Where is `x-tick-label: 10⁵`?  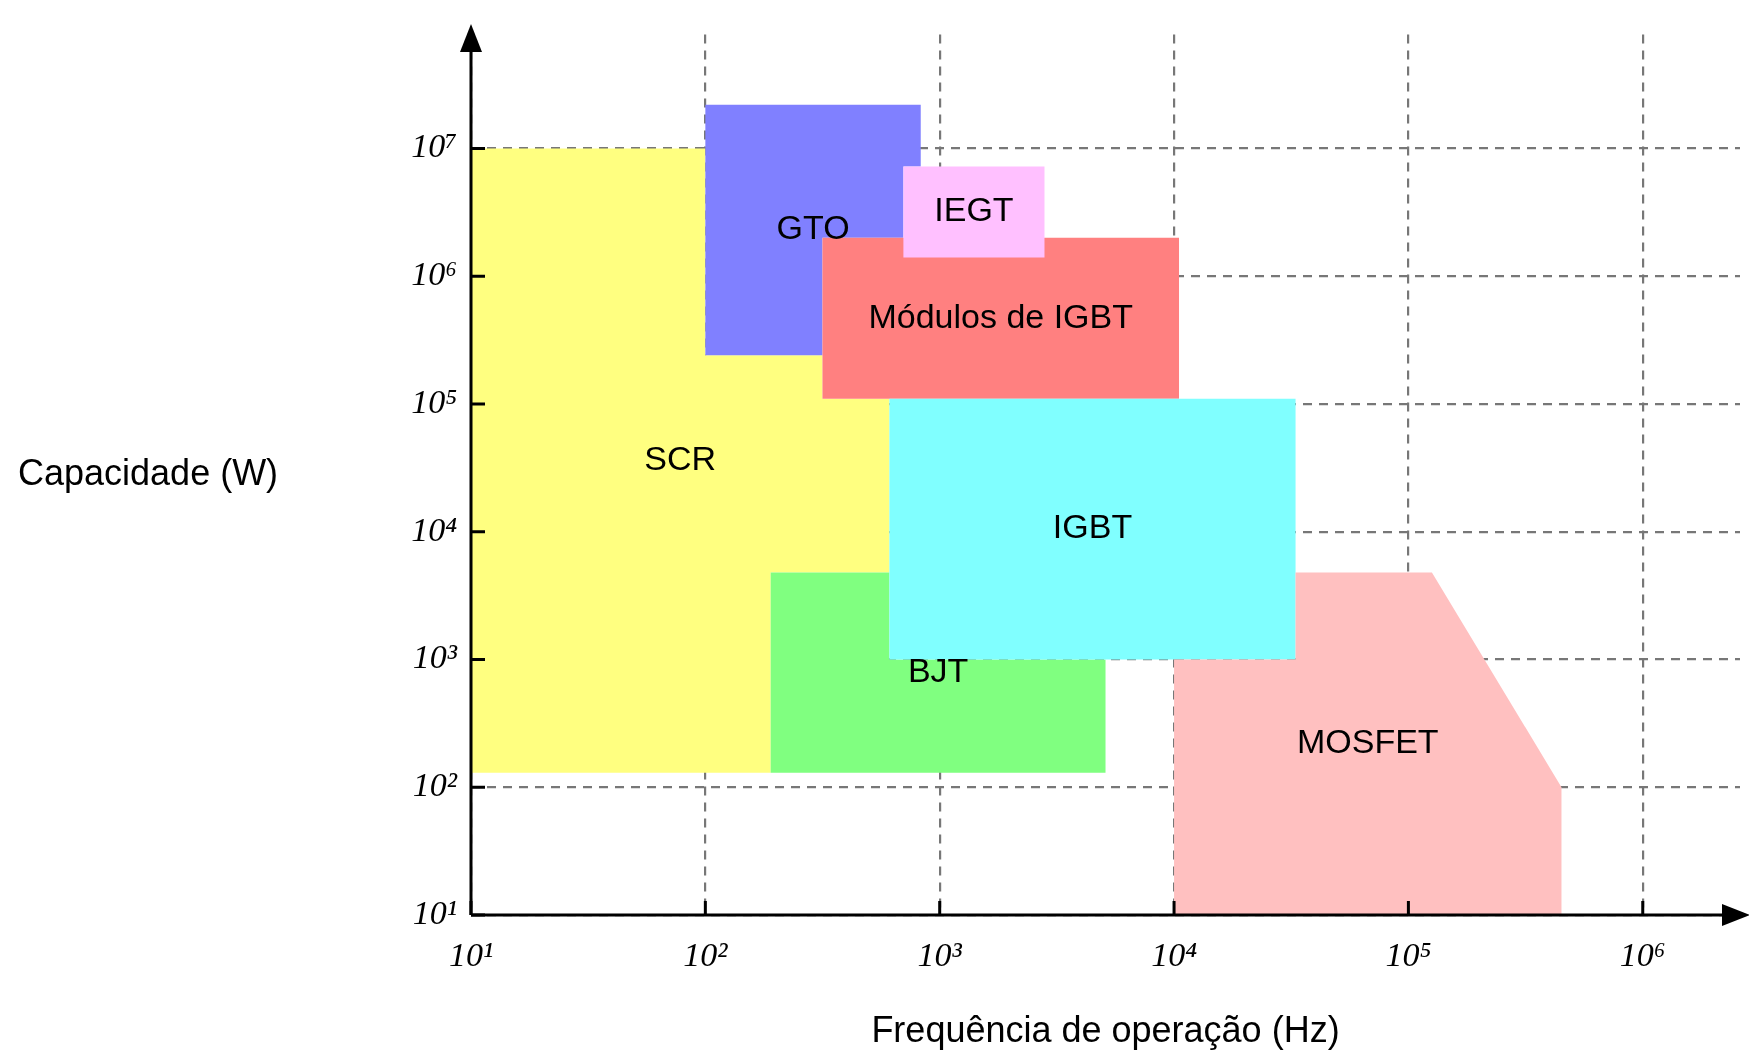 x-tick-label: 10⁵ is located at coordinates (1408, 955).